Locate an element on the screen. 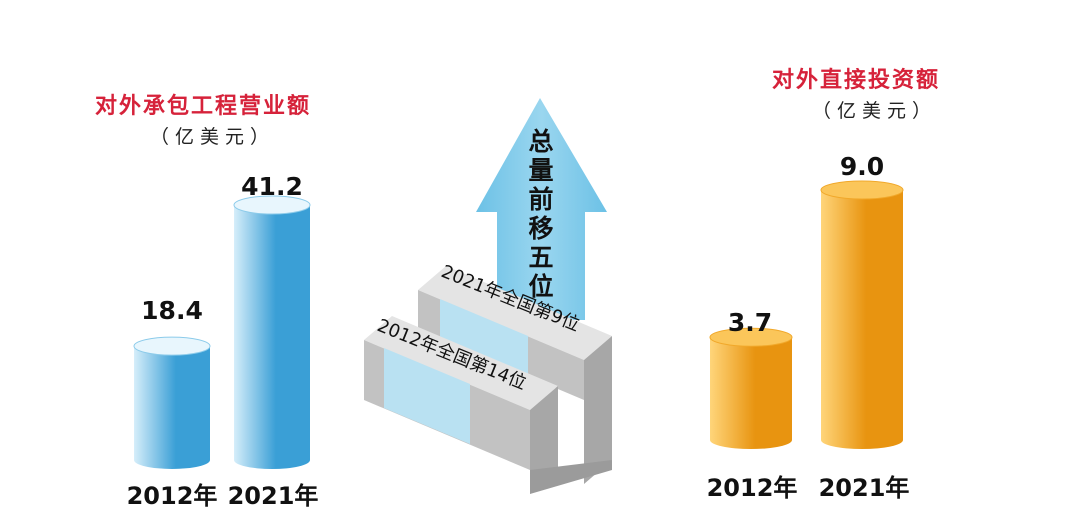 The width and height of the screenshot is (1080, 515). upward-arrow is located at coordinates (541, 209).